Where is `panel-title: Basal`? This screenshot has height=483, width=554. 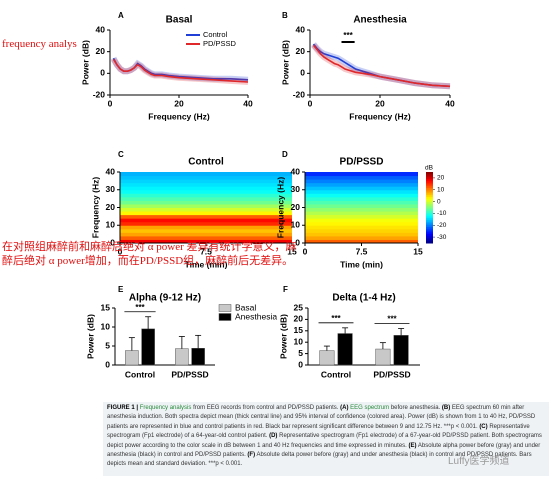
panel-title: Basal is located at coordinates (179, 20).